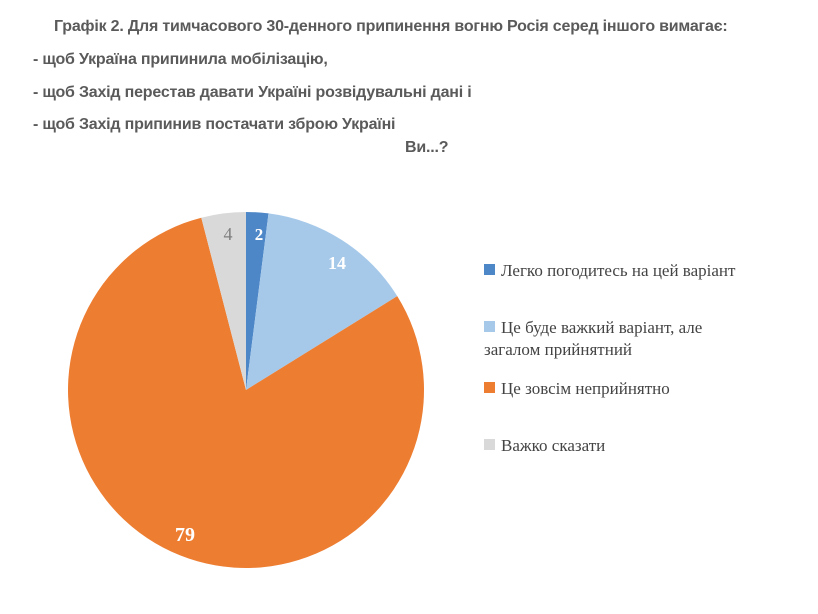 The width and height of the screenshot is (818, 614). I want to click on legend-label: Важко сказати, so click(553, 445).